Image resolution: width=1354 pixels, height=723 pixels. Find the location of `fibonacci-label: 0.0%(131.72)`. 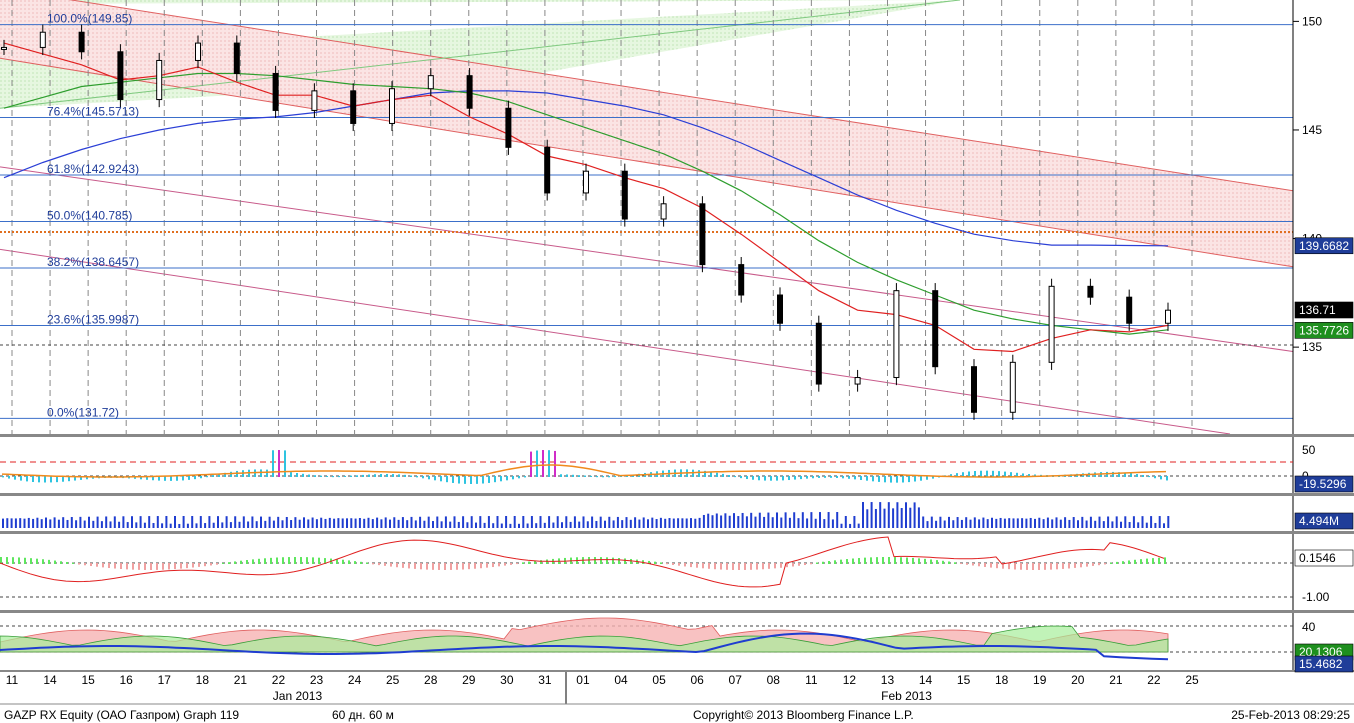

fibonacci-label: 0.0%(131.72) is located at coordinates (83, 412).